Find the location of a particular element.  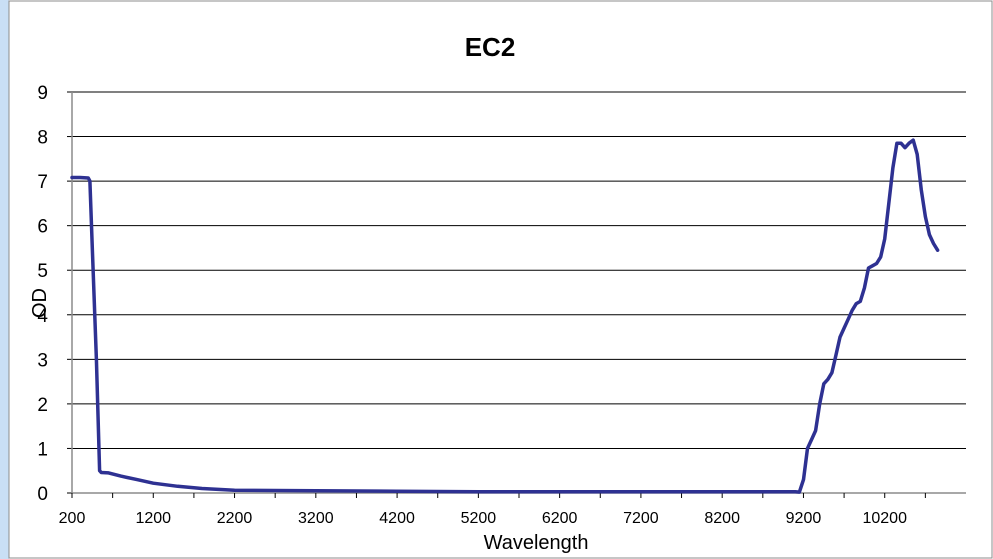

x-tick-label: 1200 is located at coordinates (153, 518).